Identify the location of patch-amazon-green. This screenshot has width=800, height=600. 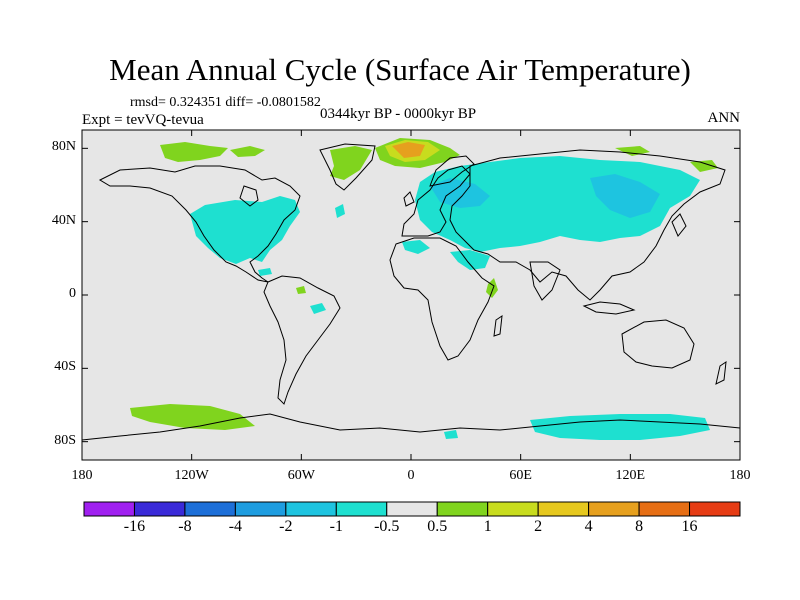
(301, 290).